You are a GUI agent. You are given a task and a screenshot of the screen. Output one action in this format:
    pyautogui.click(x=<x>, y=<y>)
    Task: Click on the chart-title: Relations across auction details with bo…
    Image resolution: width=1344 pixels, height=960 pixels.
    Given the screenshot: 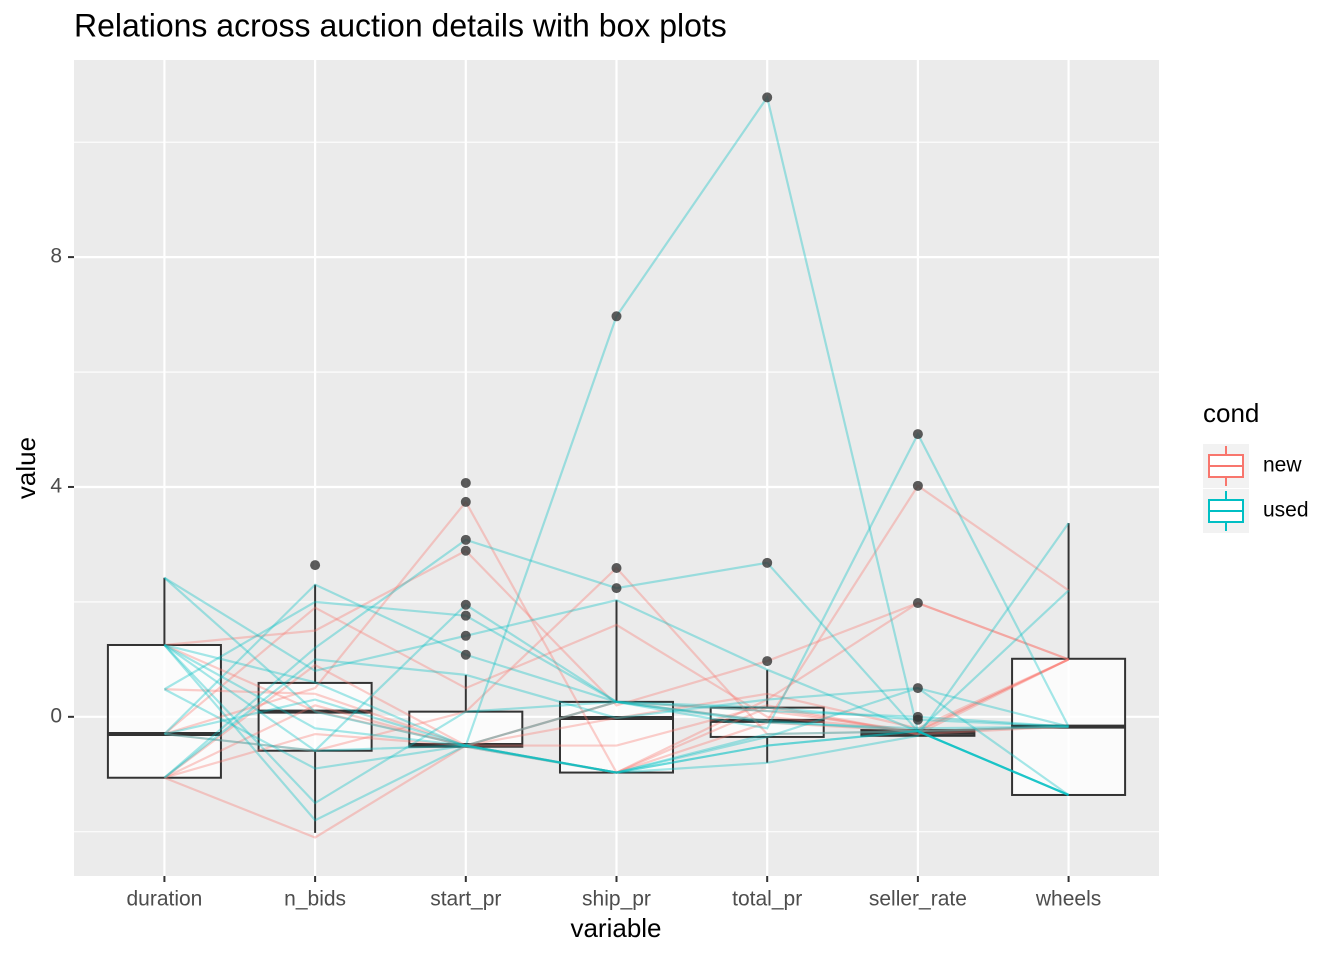 What is the action you would take?
    pyautogui.click(x=400, y=25)
    